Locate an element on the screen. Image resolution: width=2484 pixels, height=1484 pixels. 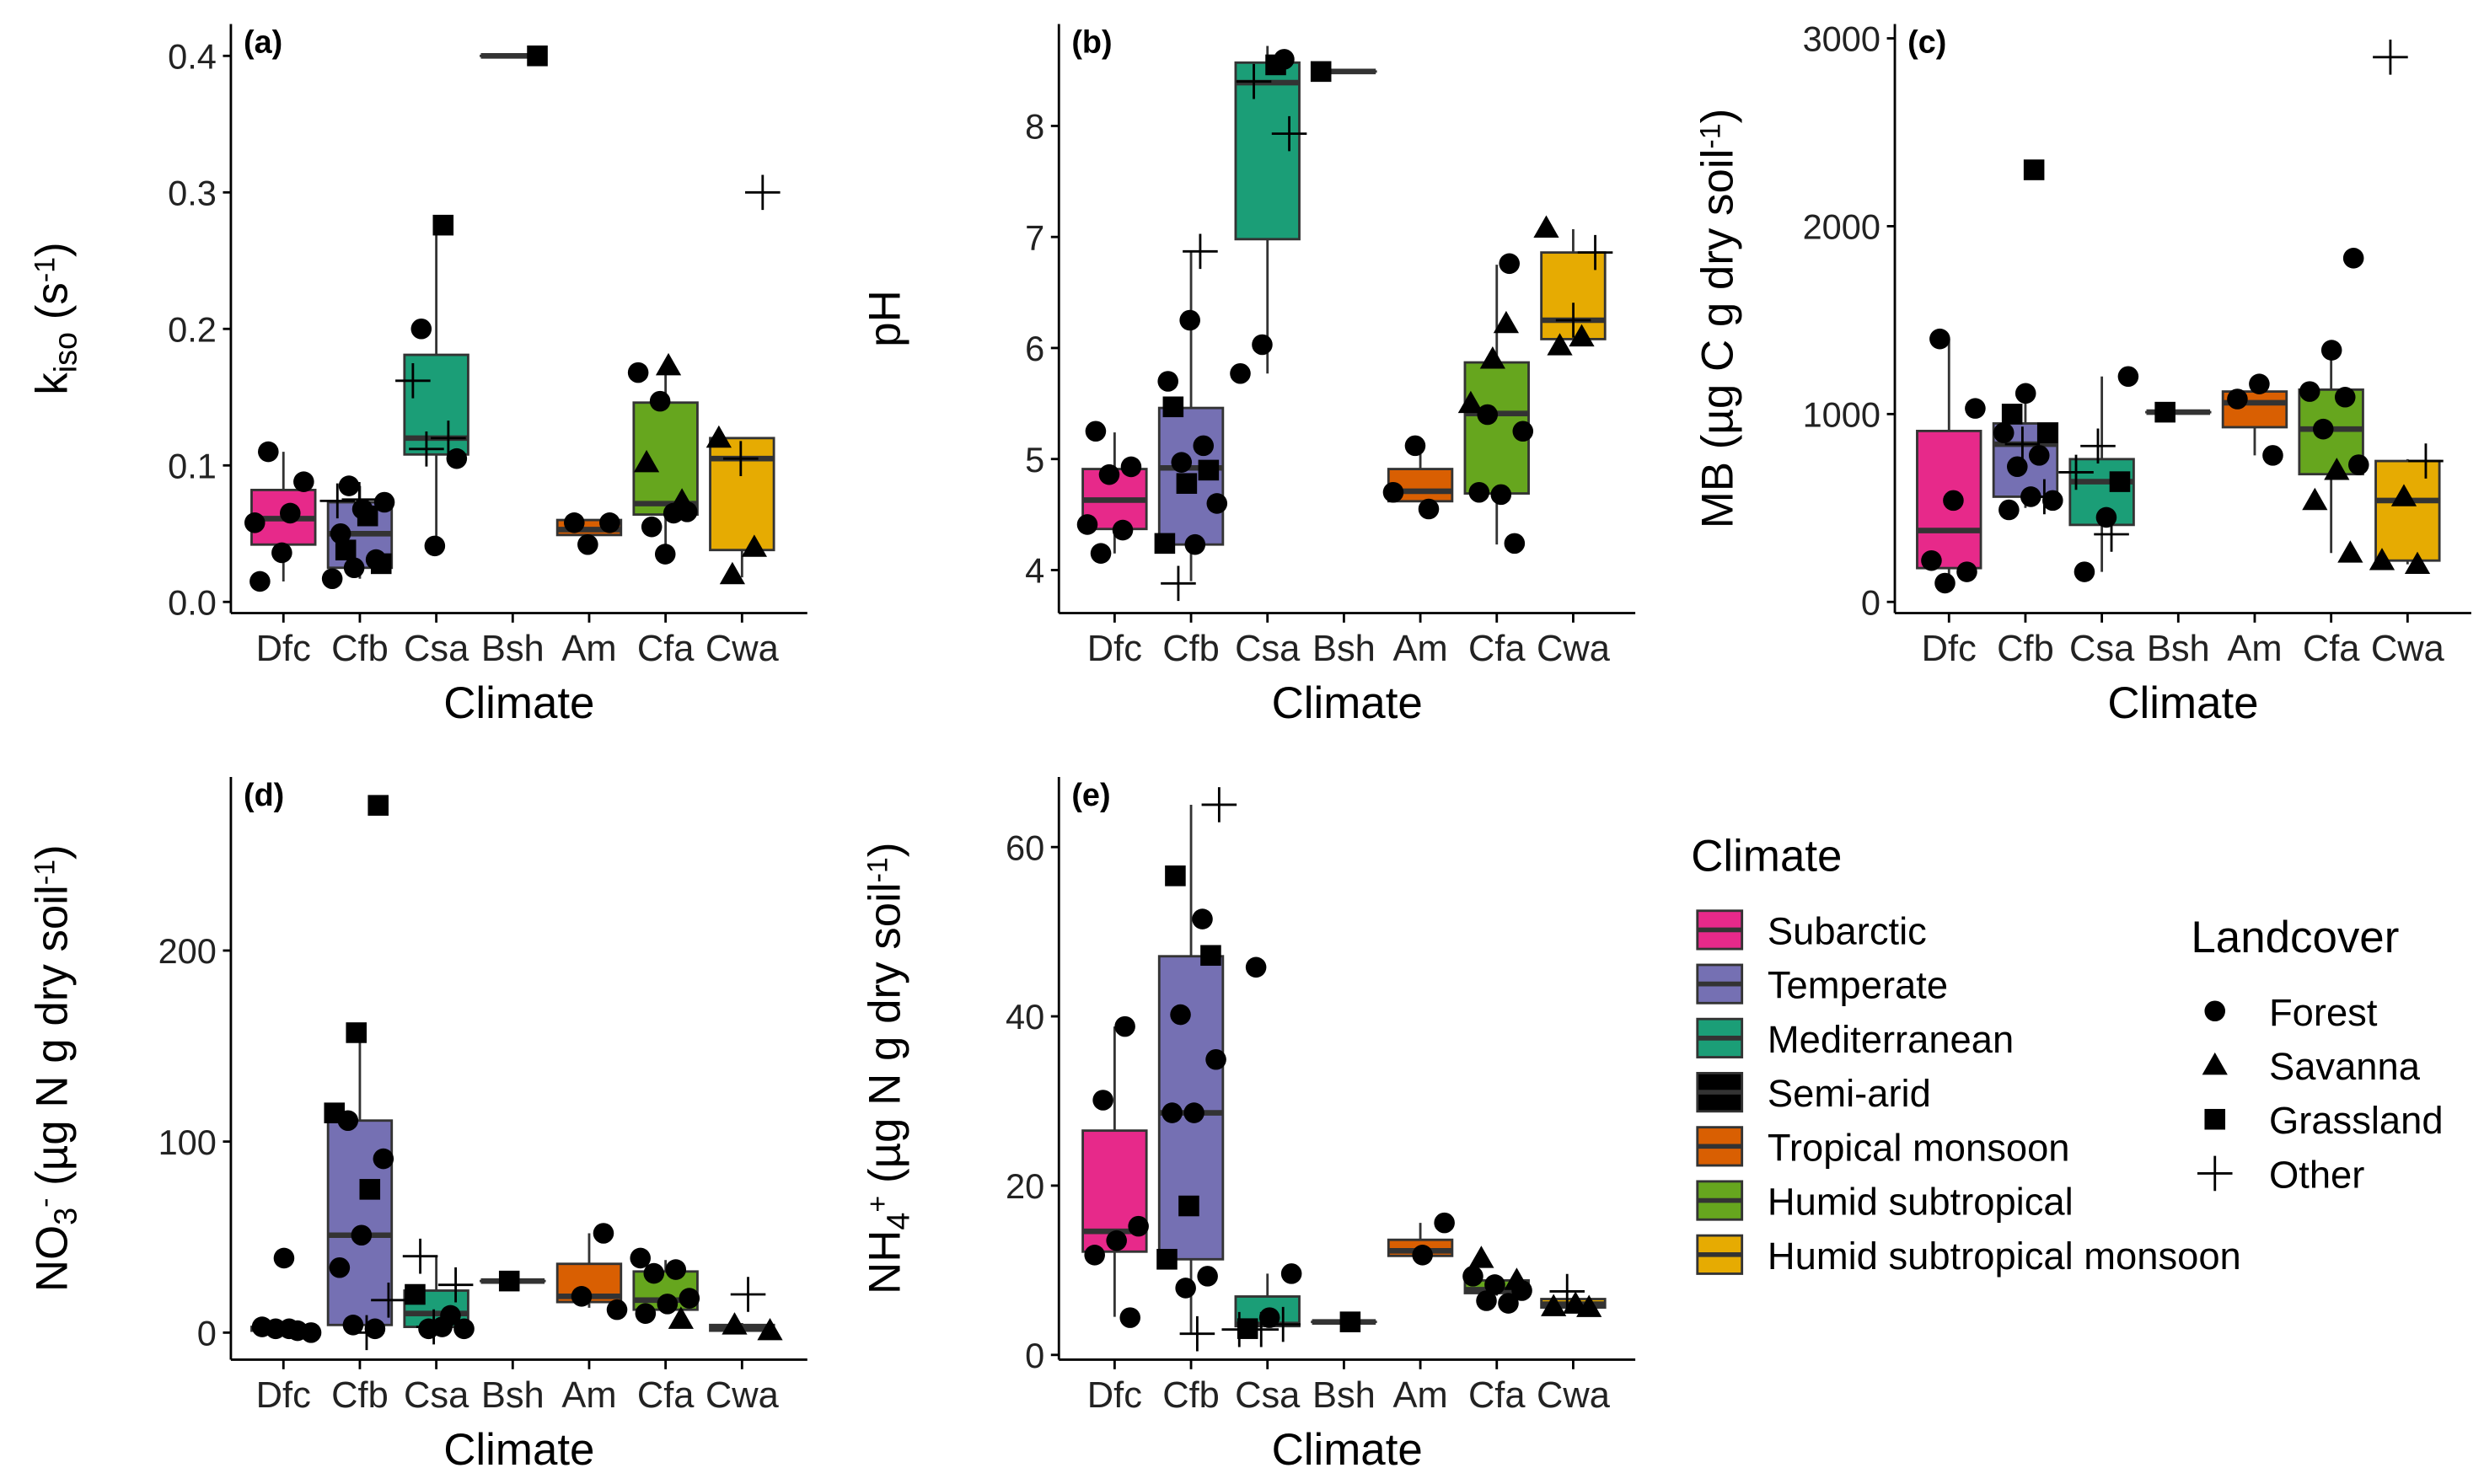
x-tick-label: Cfa is located at coordinates (666, 1395).